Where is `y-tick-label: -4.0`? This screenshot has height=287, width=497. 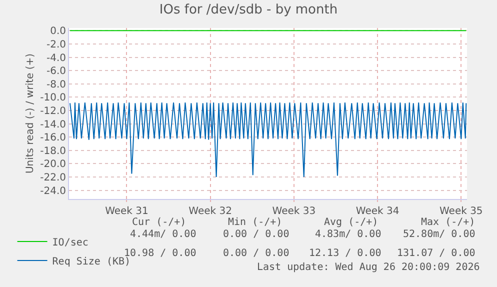
y-tick-label: -4.0 is located at coordinates (56, 58).